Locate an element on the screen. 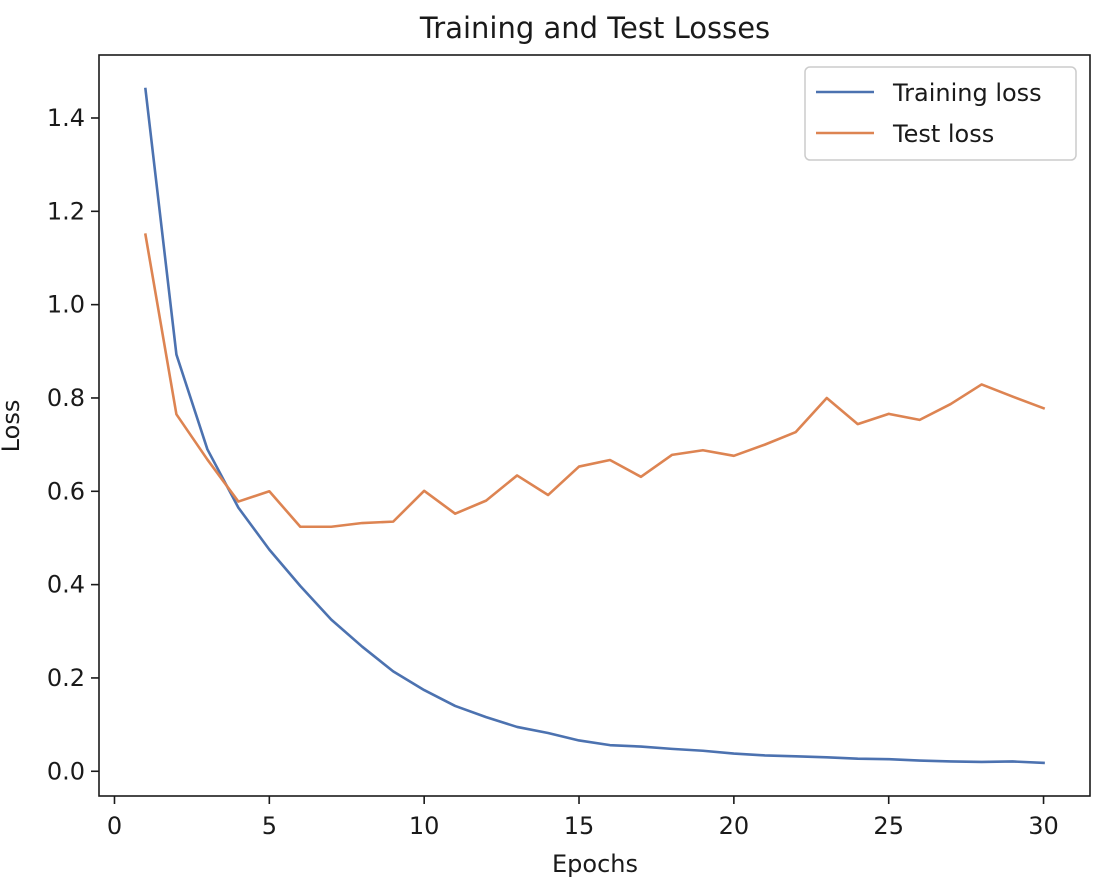 This screenshot has width=1098, height=881. x-tick-label: 30 is located at coordinates (1043, 826).